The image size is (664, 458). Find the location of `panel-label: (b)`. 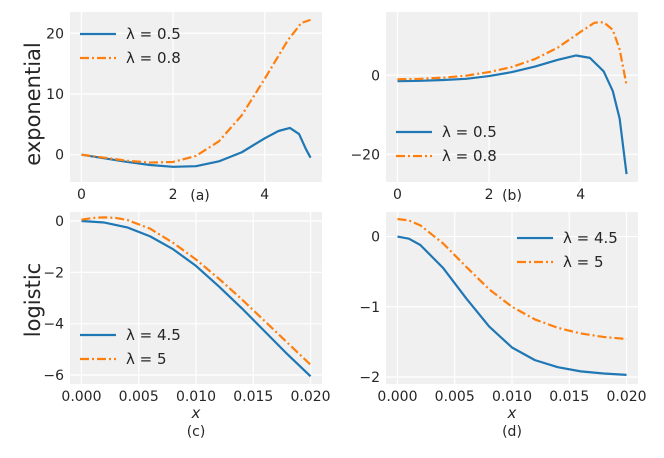

panel-label: (b) is located at coordinates (512, 196).